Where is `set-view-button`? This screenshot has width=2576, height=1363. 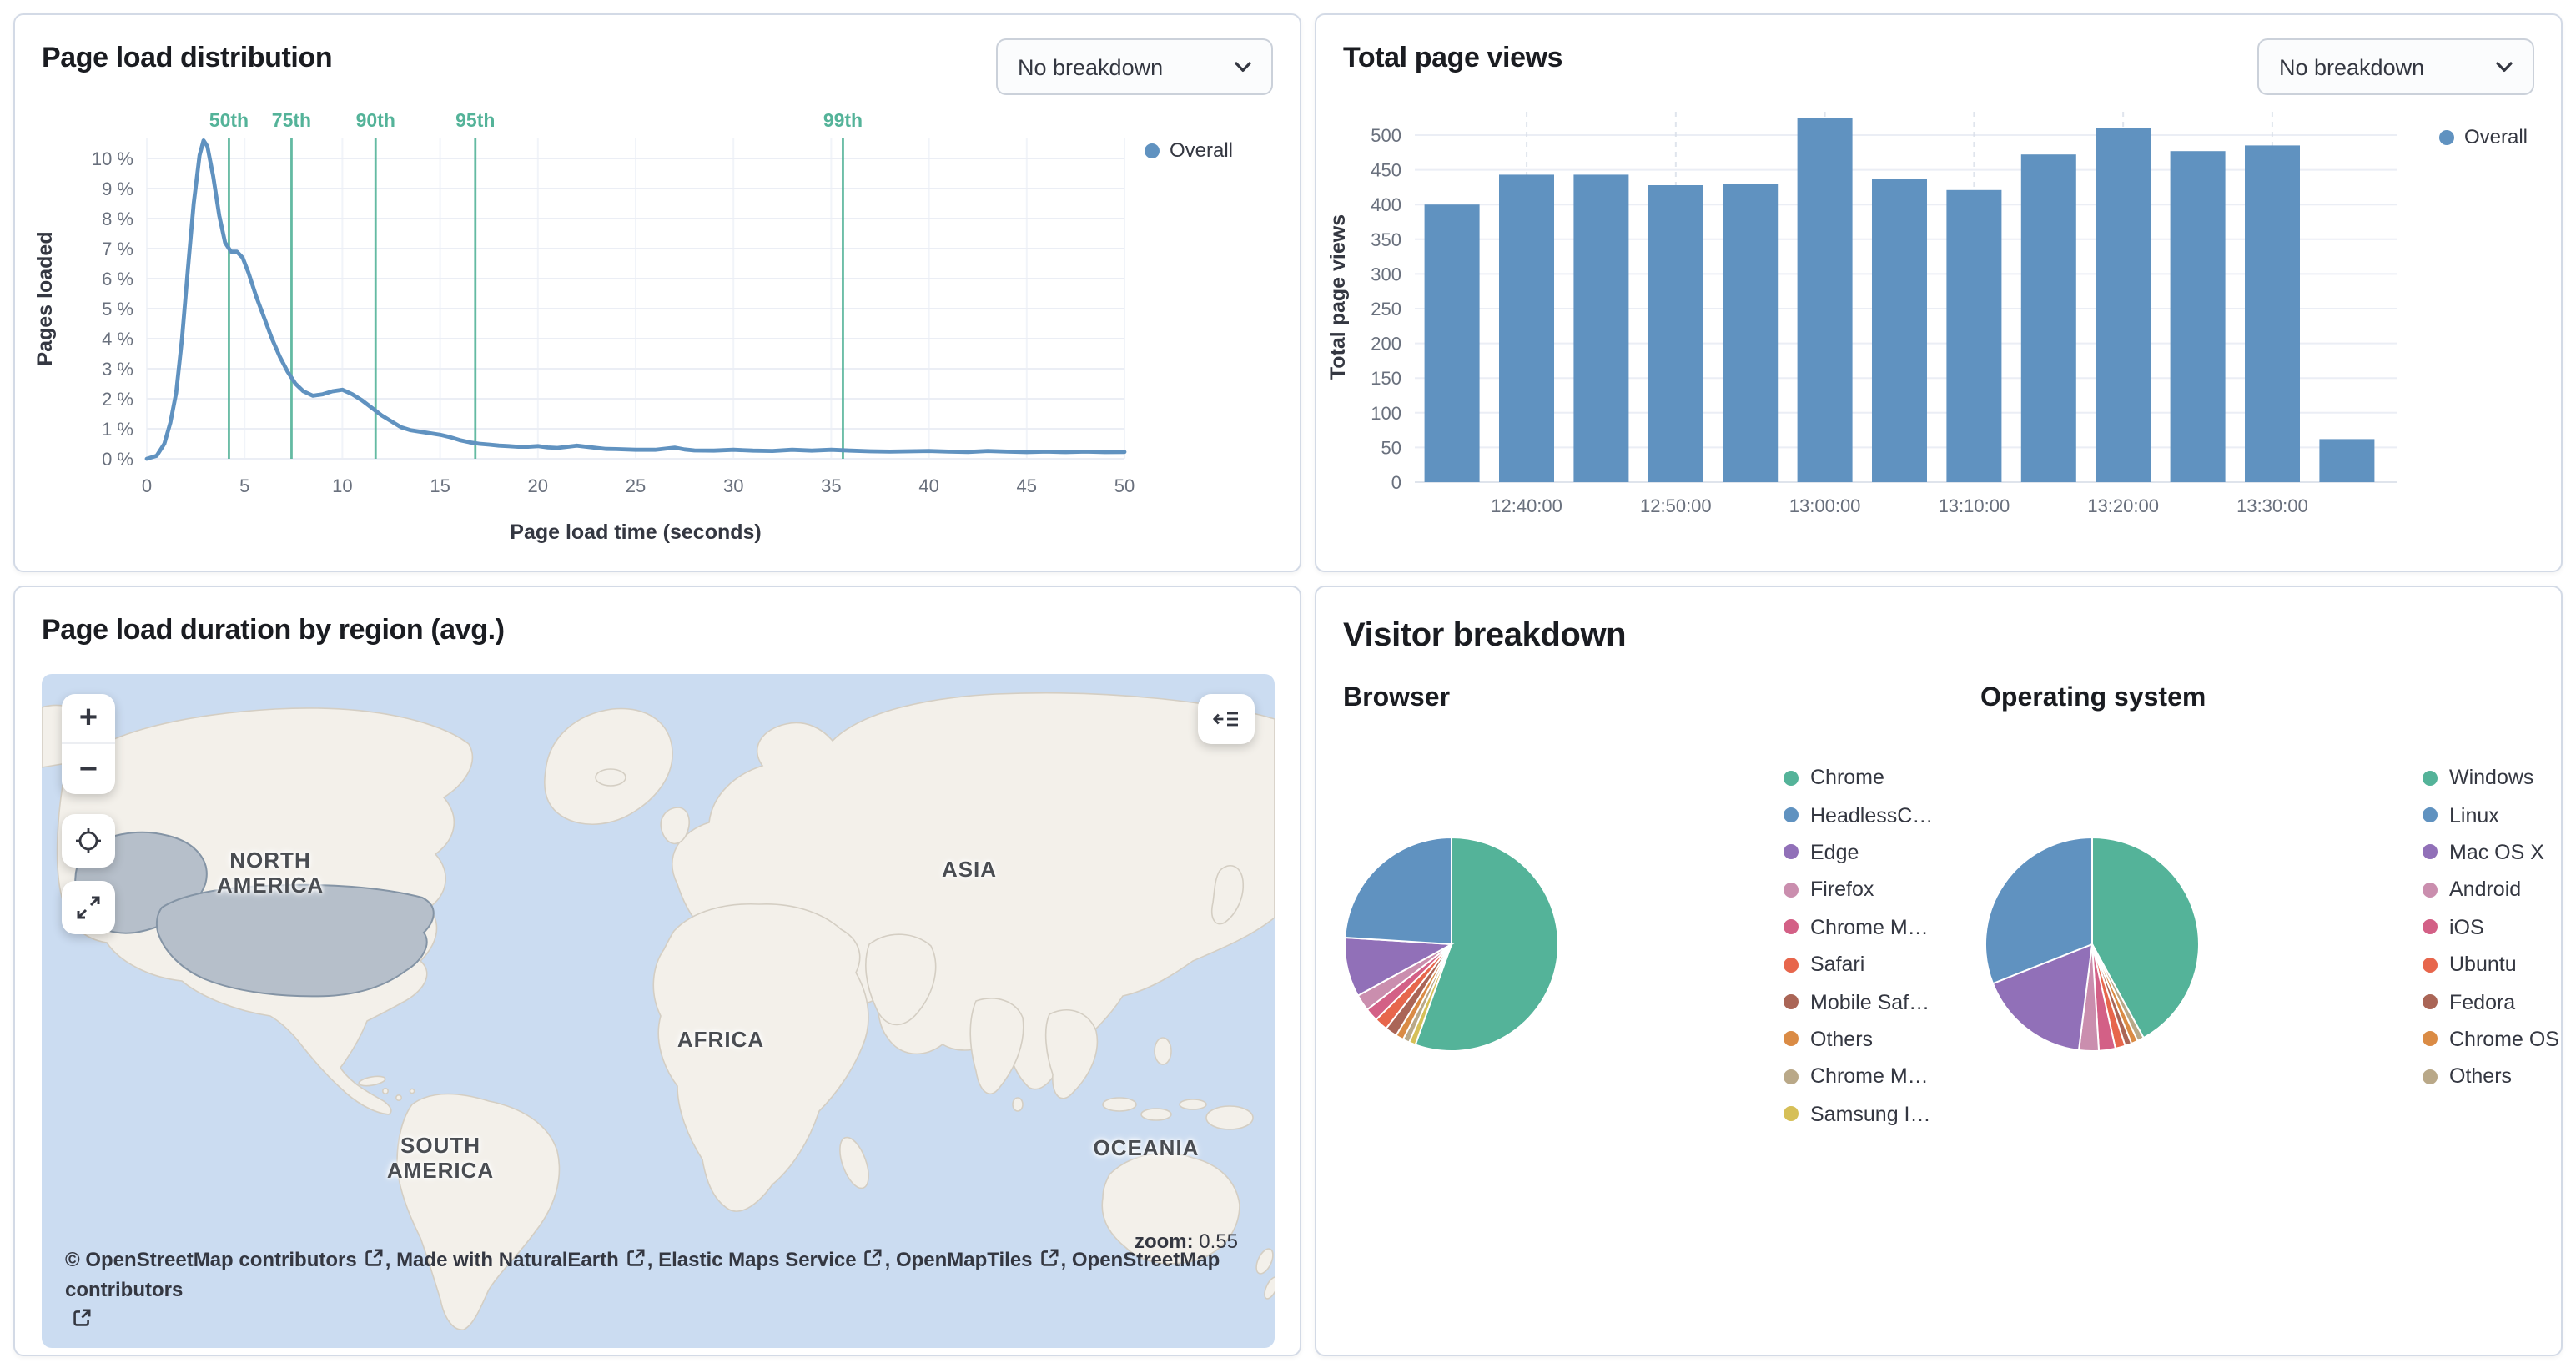 set-view-button is located at coordinates (88, 841).